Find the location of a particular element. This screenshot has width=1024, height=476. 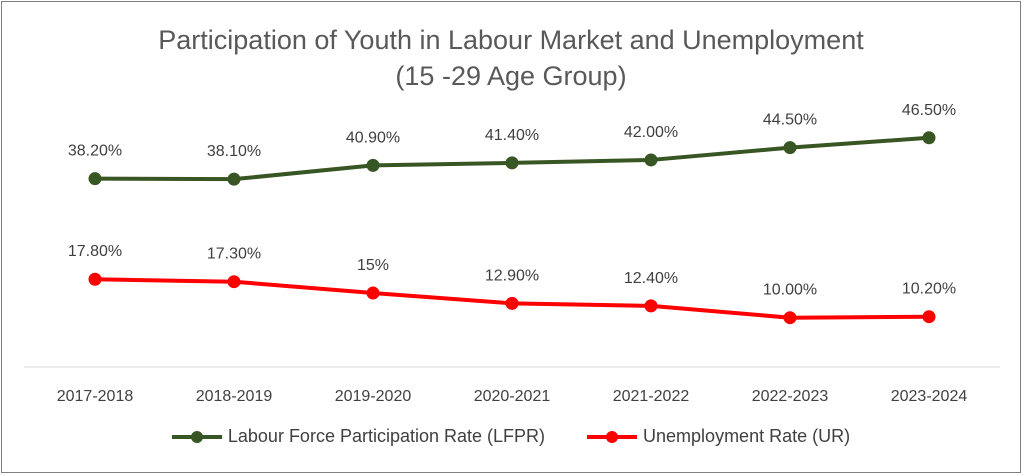

data-label-ur: 12.90% is located at coordinates (512, 275).